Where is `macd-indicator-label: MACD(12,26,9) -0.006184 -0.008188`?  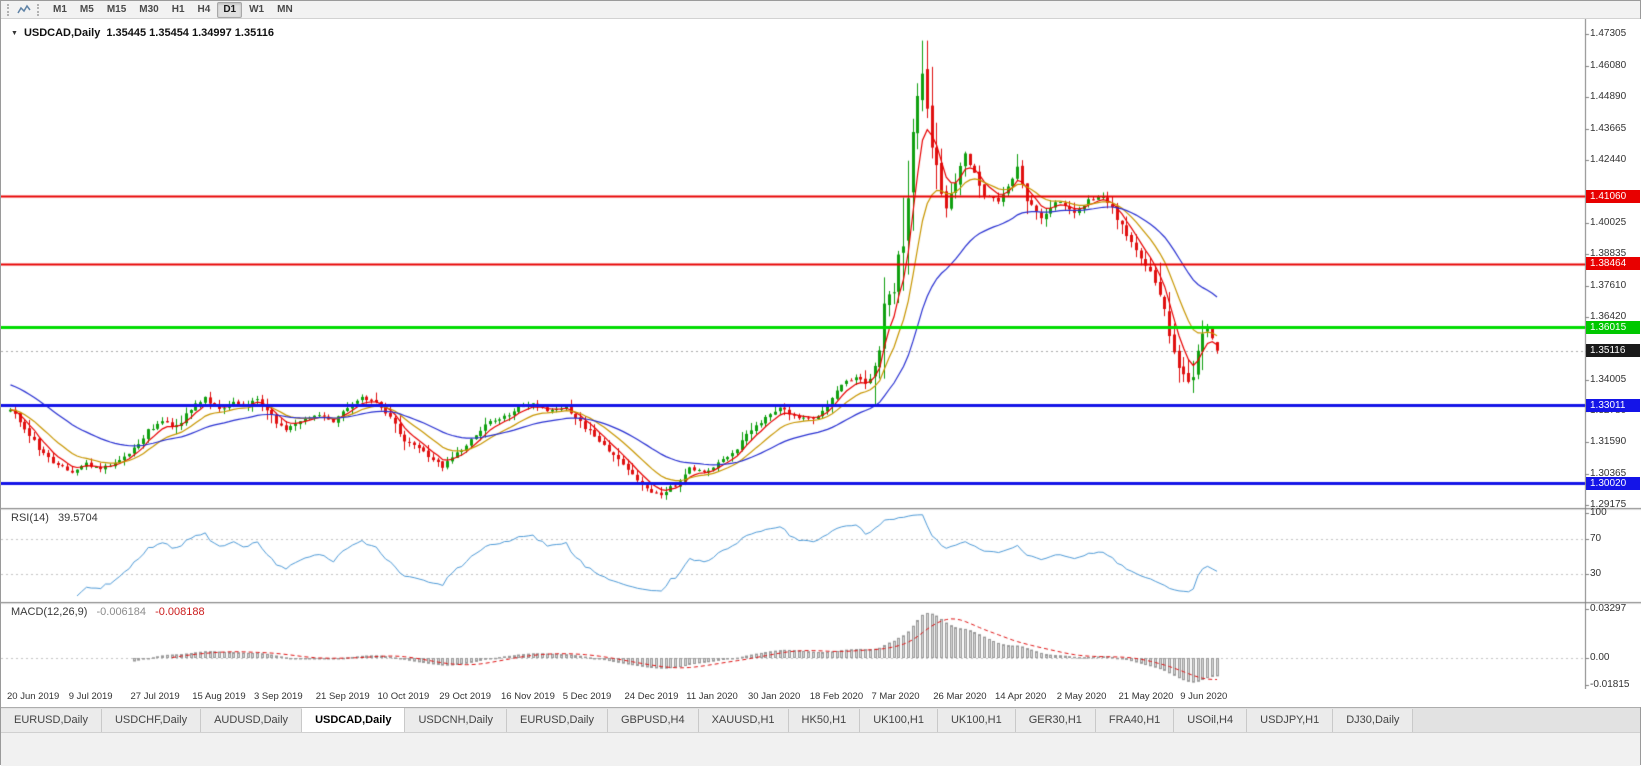 macd-indicator-label: MACD(12,26,9) -0.006184 -0.008188 is located at coordinates (108, 612).